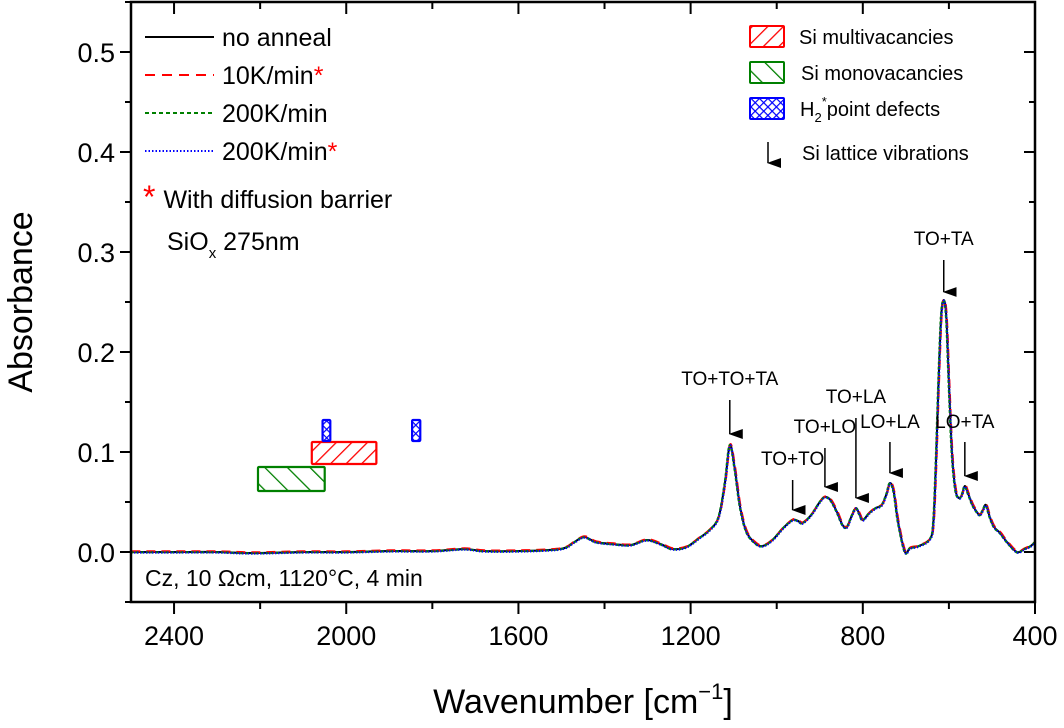 Image resolution: width=1064 pixels, height=728 pixels. I want to click on region-si-multivacancies, so click(344, 453).